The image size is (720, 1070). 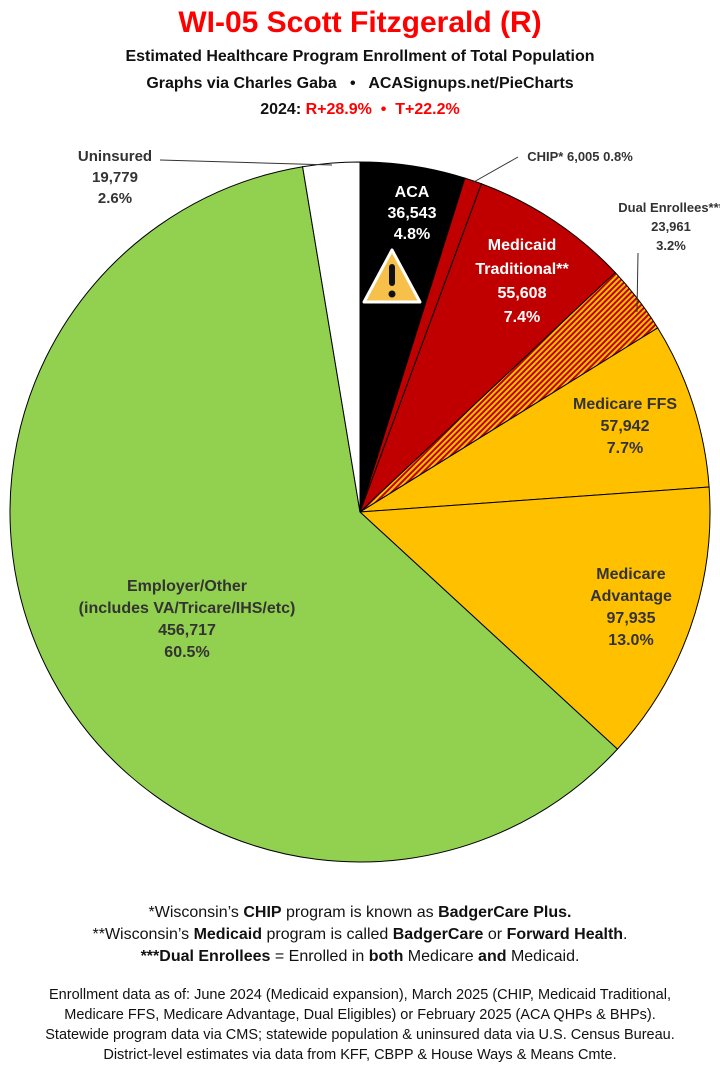 I want to click on label-chip: CHIP* 6,005 0.8%, so click(x=580, y=156).